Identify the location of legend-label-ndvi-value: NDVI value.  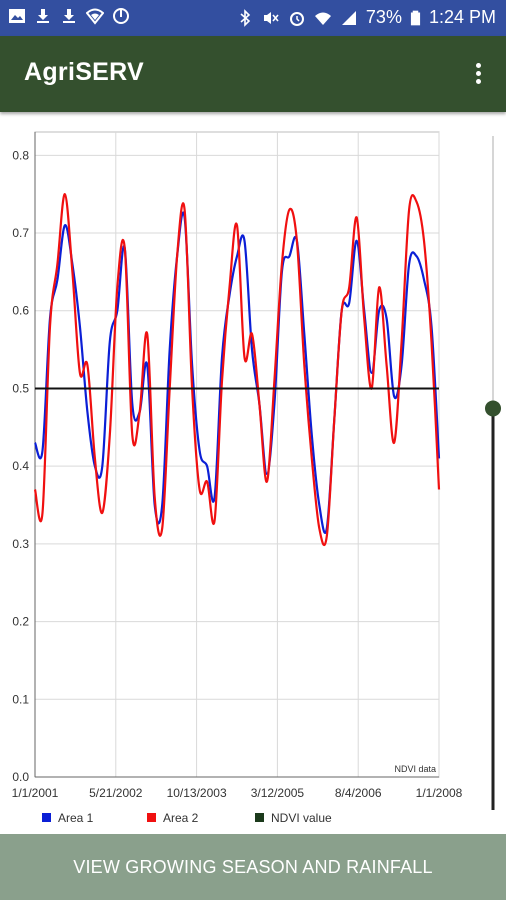
(301, 818).